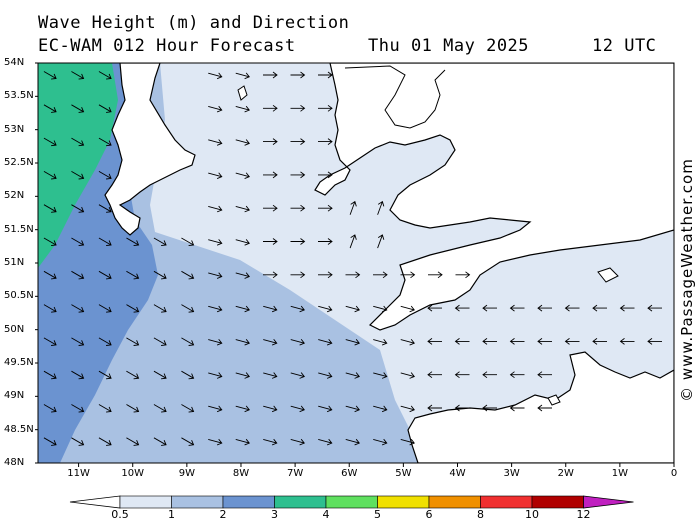 The height and width of the screenshot is (525, 700). What do you see at coordinates (133, 473) in the screenshot?
I see `lon-label: 10W` at bounding box center [133, 473].